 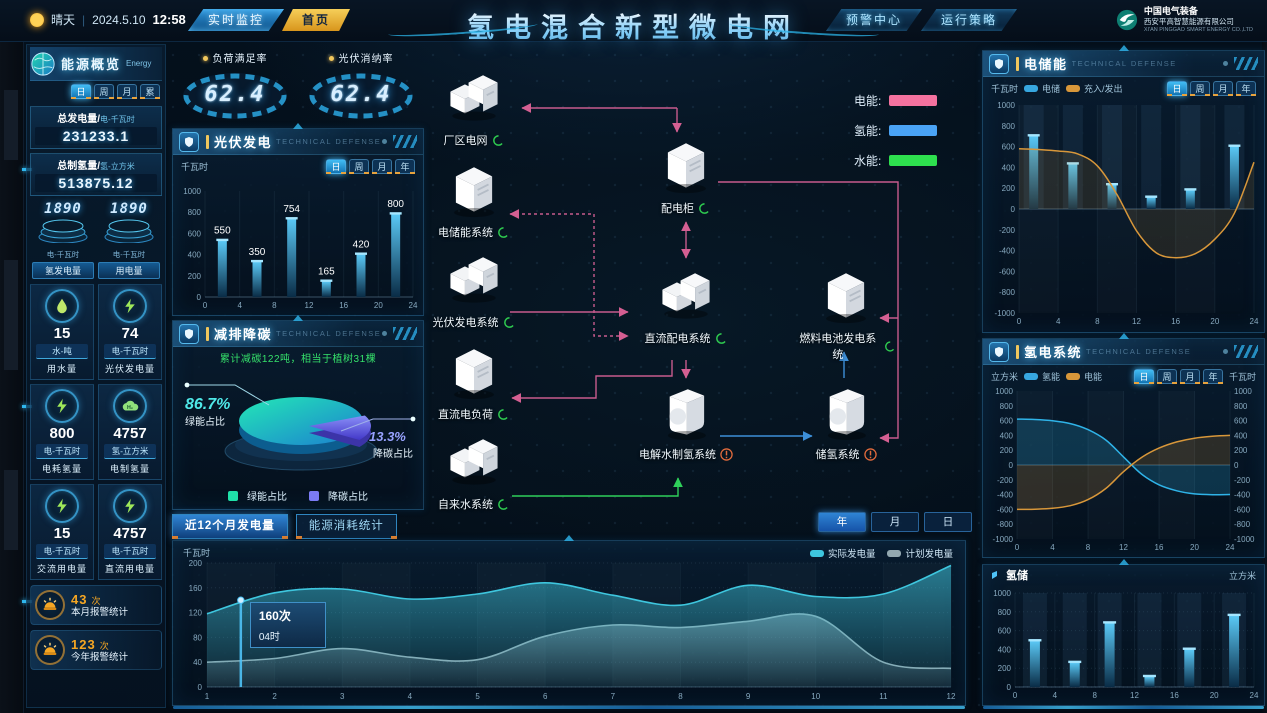 I want to click on node-6: 直流电负荷, so click(x=474, y=382).